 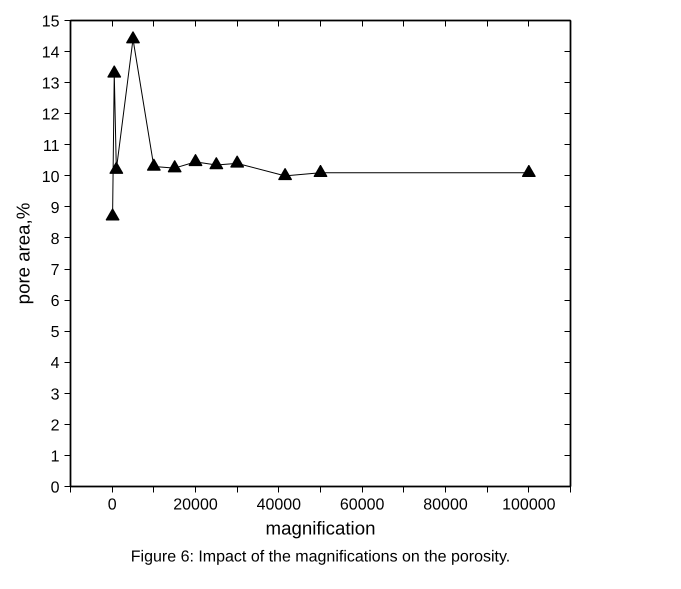 I want to click on y-tick-label: 10, so click(x=51, y=177).